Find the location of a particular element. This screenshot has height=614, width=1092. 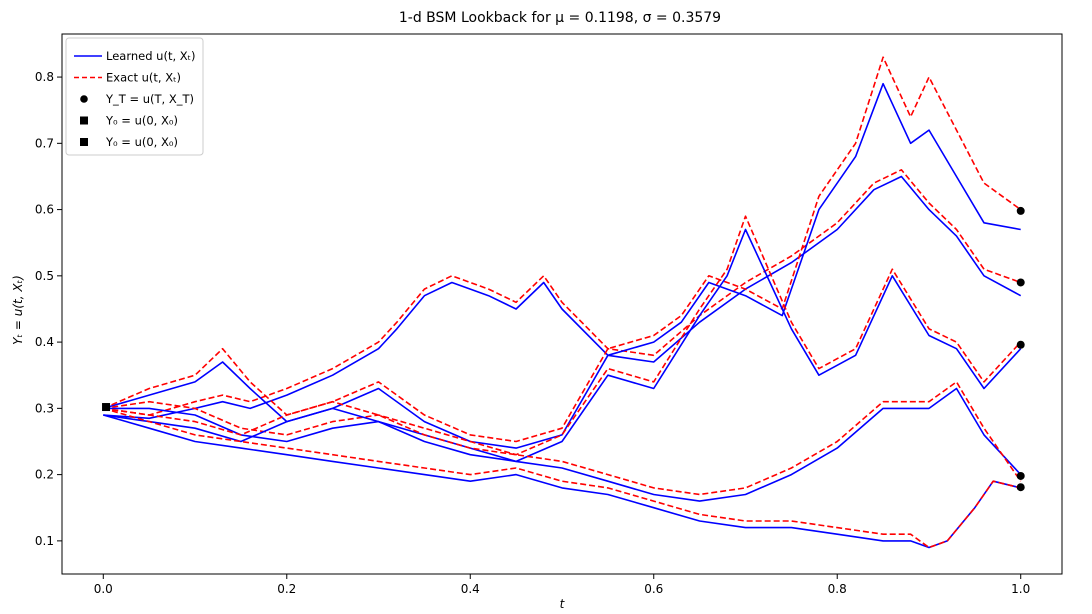

y-axis-title: Yₜ = u(t, Xₜ) is located at coordinates (18, 310).